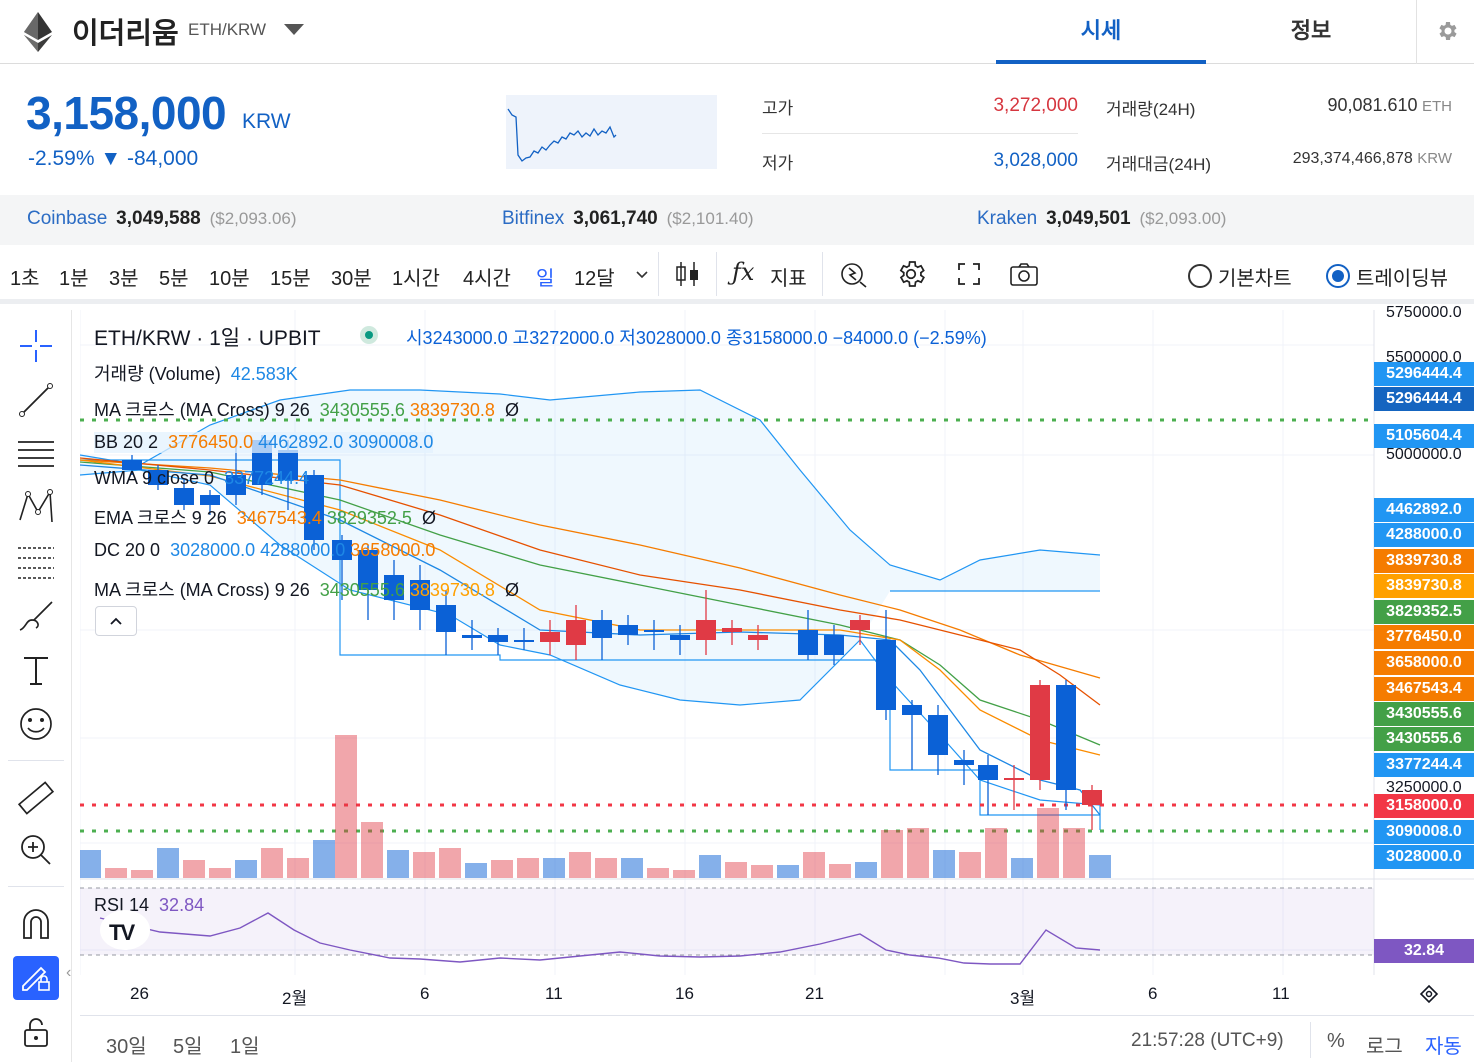 This screenshot has height=1062, width=1474. Describe the element at coordinates (969, 274) in the screenshot. I see `fullscreen-icon` at that location.